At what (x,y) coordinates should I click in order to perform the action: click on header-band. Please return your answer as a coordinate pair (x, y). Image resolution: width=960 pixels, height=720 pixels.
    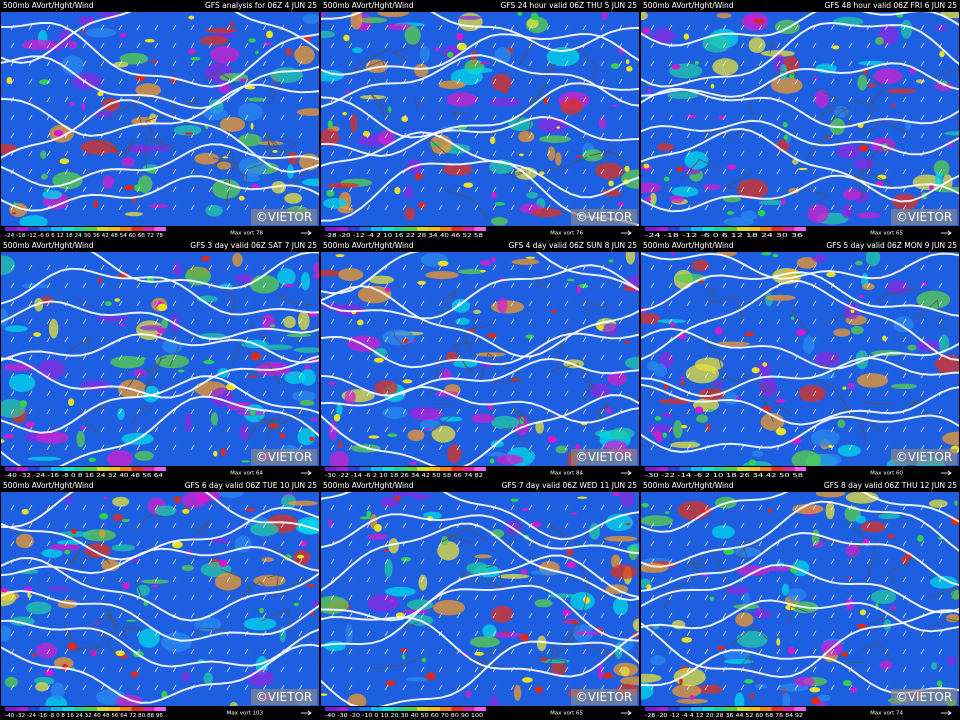
    Looking at the image, I should click on (800, 486).